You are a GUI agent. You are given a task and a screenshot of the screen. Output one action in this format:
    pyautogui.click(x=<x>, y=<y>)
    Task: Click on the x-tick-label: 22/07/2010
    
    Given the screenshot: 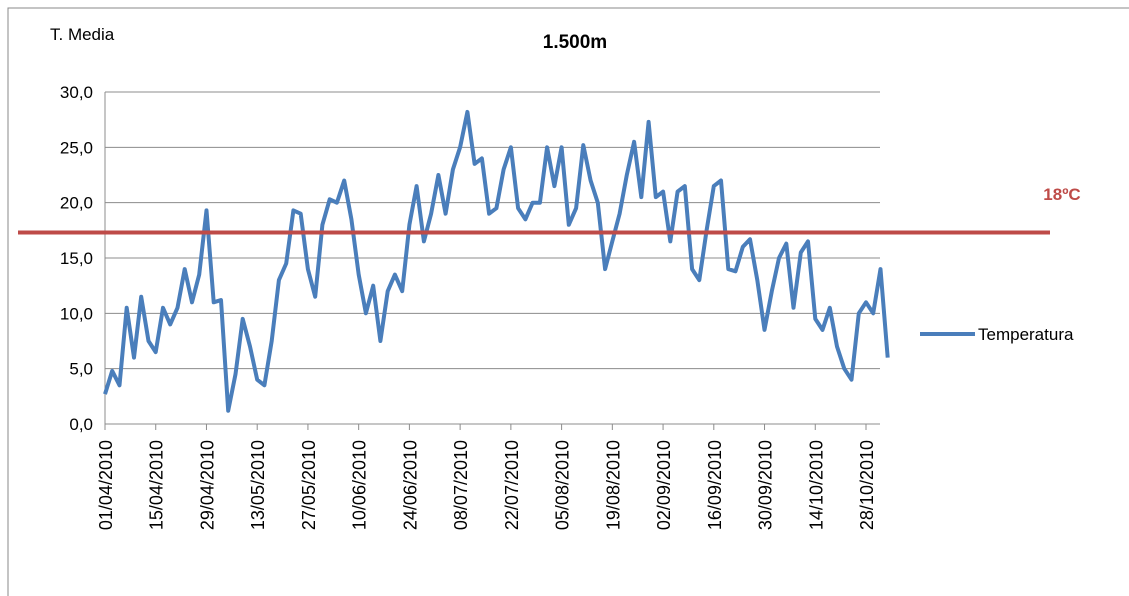 What is the action you would take?
    pyautogui.click(x=512, y=485)
    